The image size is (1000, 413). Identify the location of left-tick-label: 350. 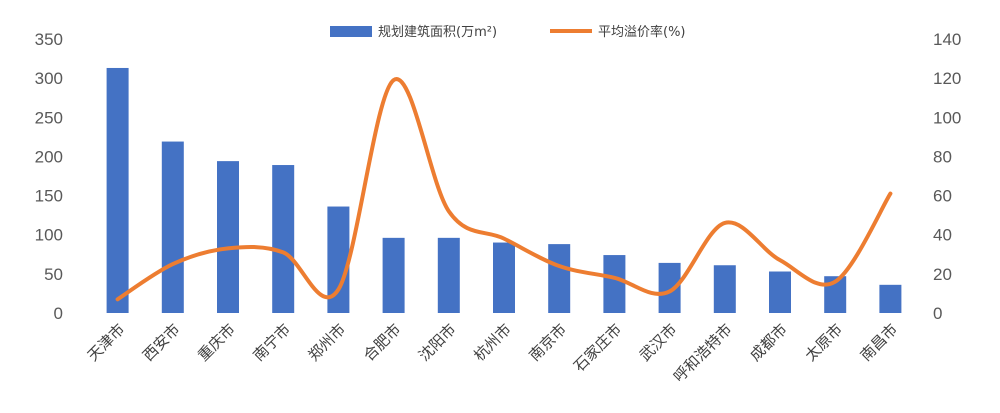
(49, 39).